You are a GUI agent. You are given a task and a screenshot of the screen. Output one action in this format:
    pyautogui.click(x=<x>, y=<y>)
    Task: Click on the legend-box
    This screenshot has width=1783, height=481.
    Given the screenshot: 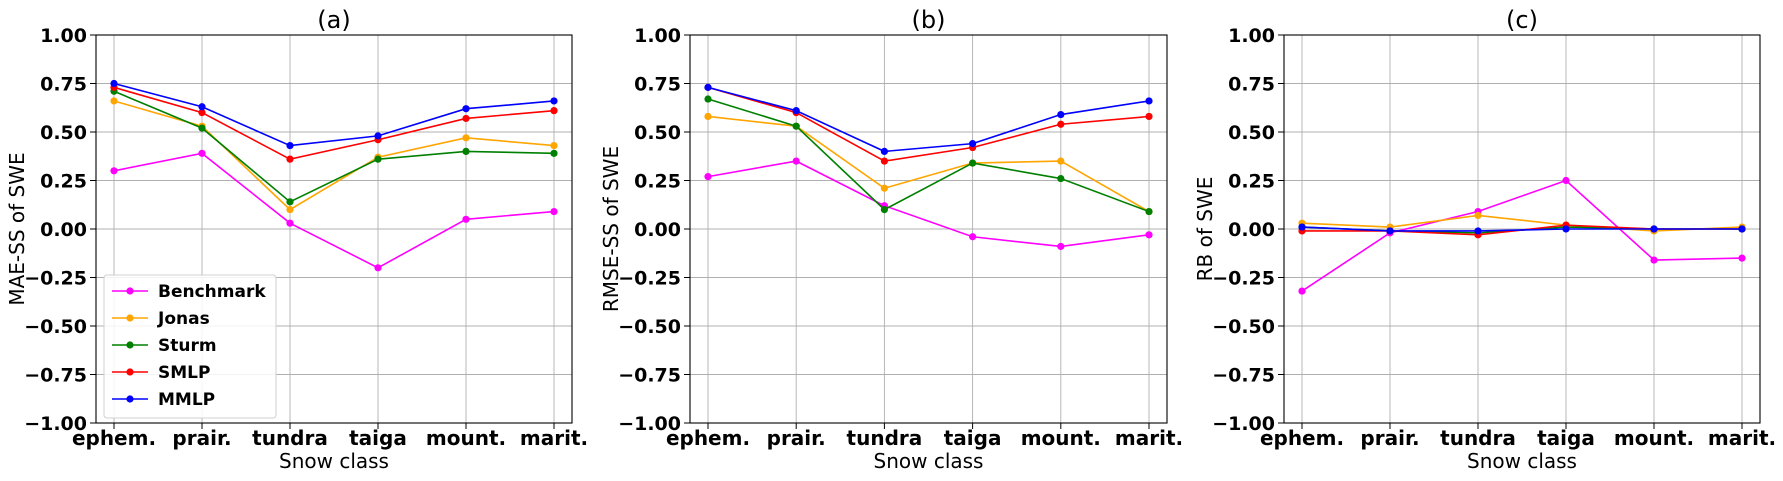 What is the action you would take?
    pyautogui.click(x=190, y=346)
    